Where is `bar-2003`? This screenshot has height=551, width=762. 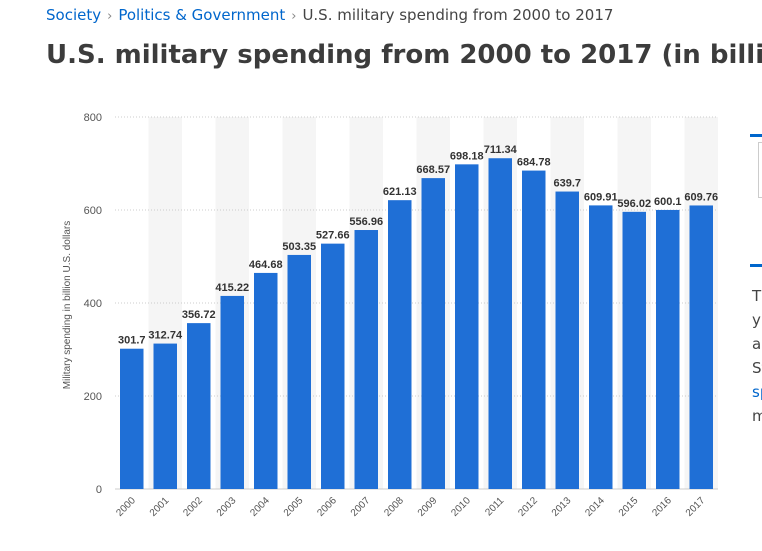 bar-2003 is located at coordinates (232, 392).